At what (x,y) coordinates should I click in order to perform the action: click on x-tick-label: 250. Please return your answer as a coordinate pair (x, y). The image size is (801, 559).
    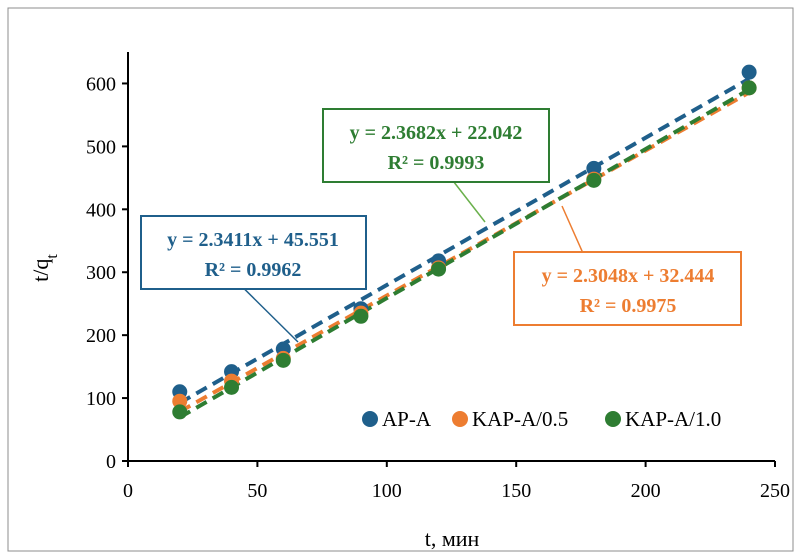
    Looking at the image, I should click on (775, 491).